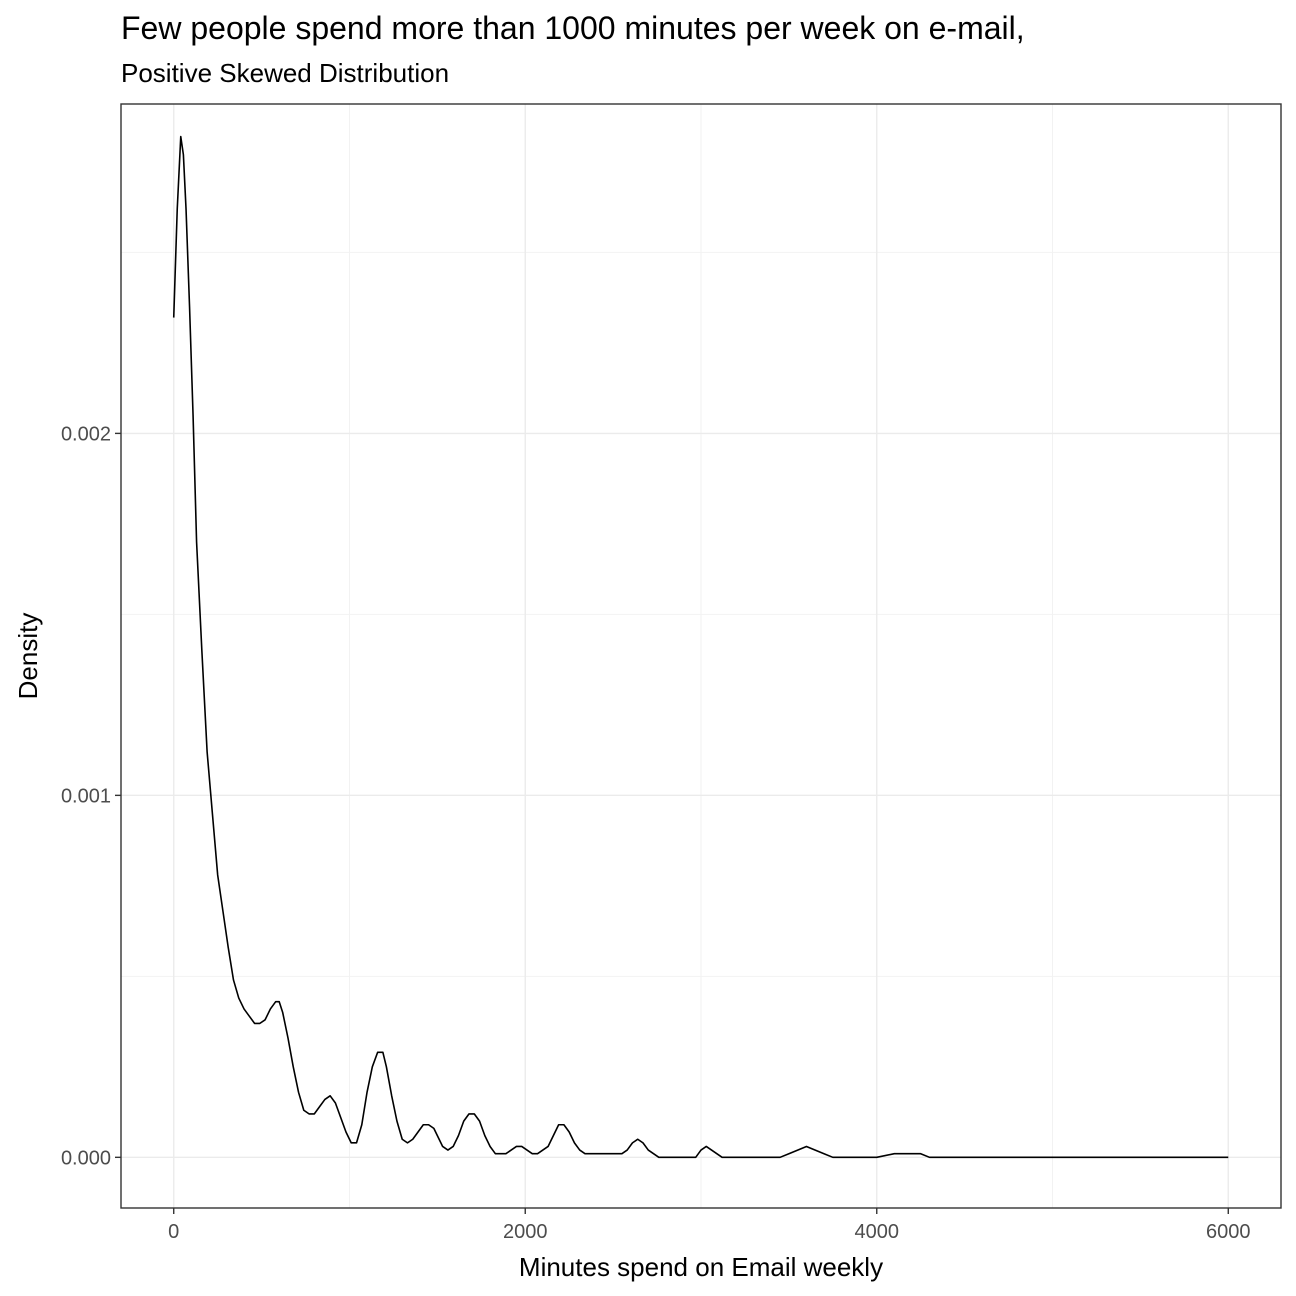  Describe the element at coordinates (86, 796) in the screenshot. I see `y-tick-label: 0.001` at that location.